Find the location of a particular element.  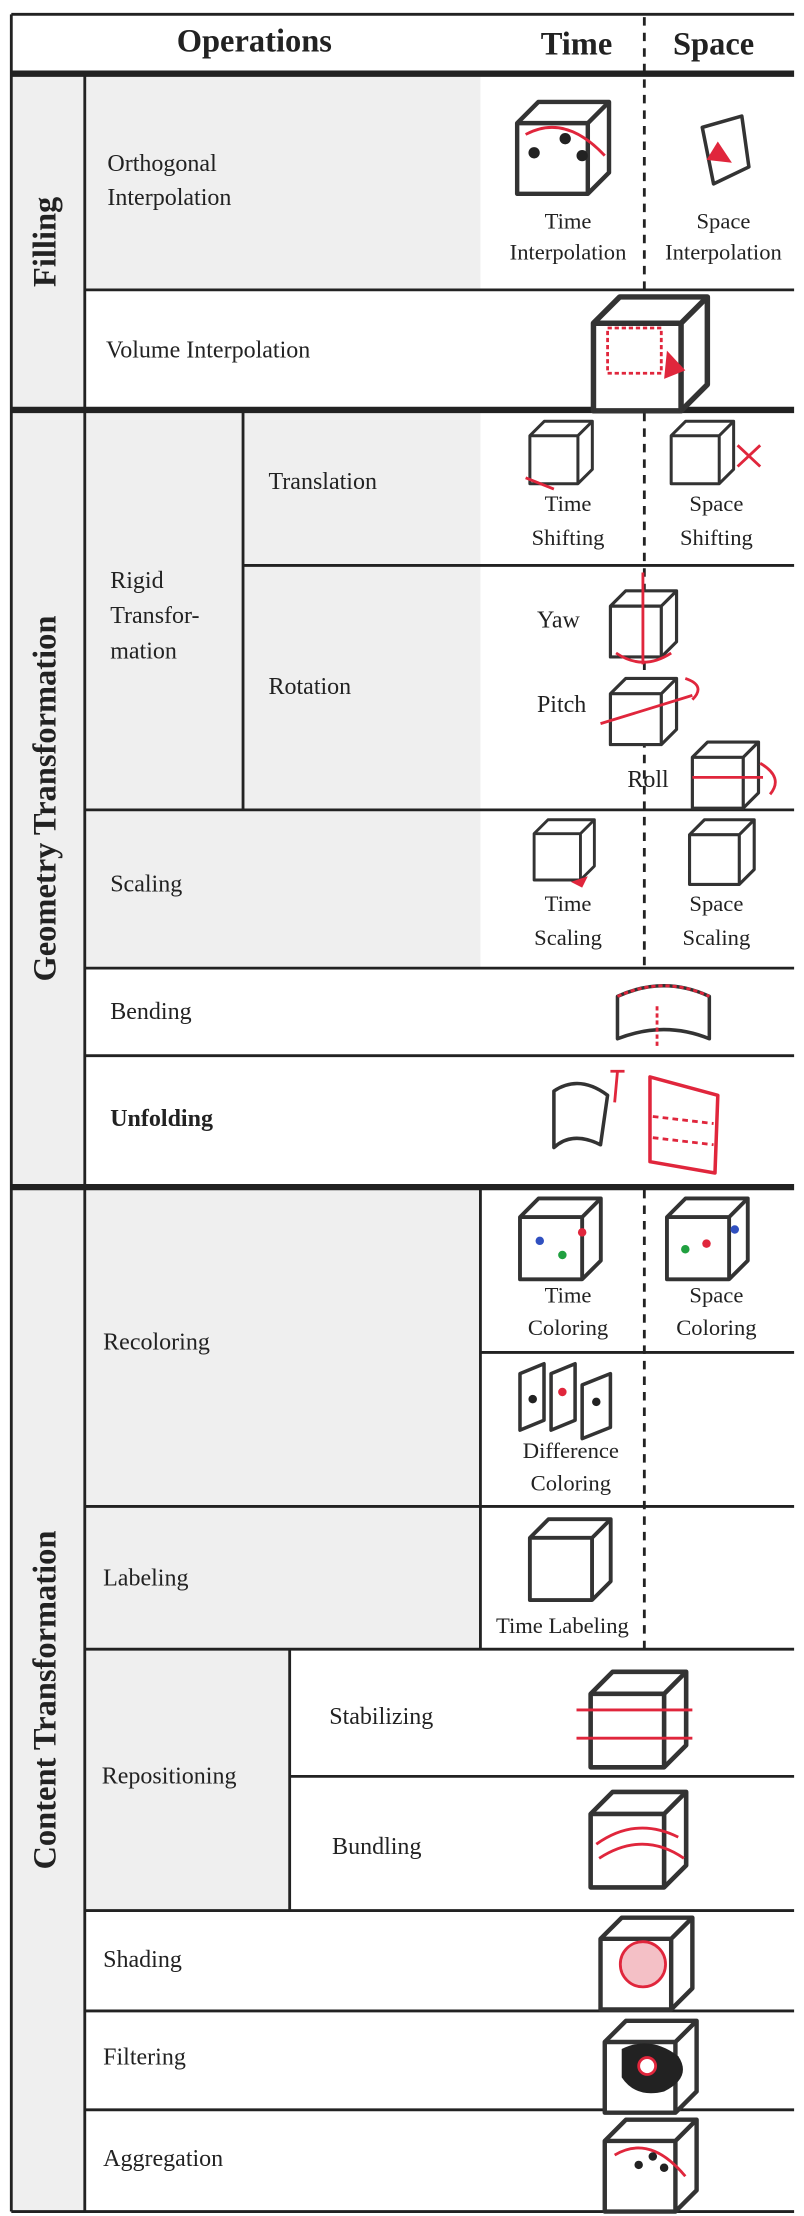

cell-label: Aggregation is located at coordinates (163, 2159).